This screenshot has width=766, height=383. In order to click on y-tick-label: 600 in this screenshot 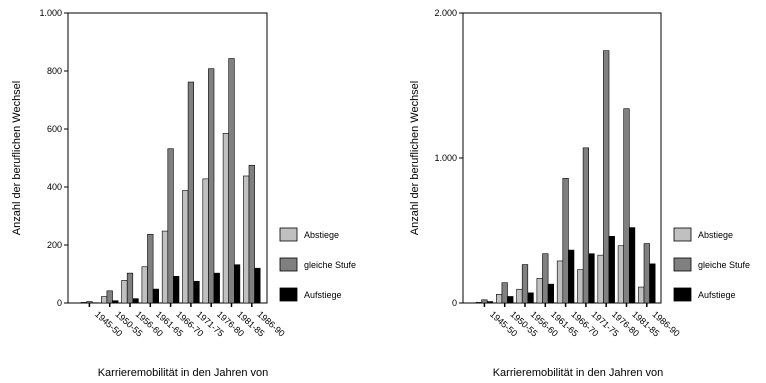, I will do `click(54, 129)`.